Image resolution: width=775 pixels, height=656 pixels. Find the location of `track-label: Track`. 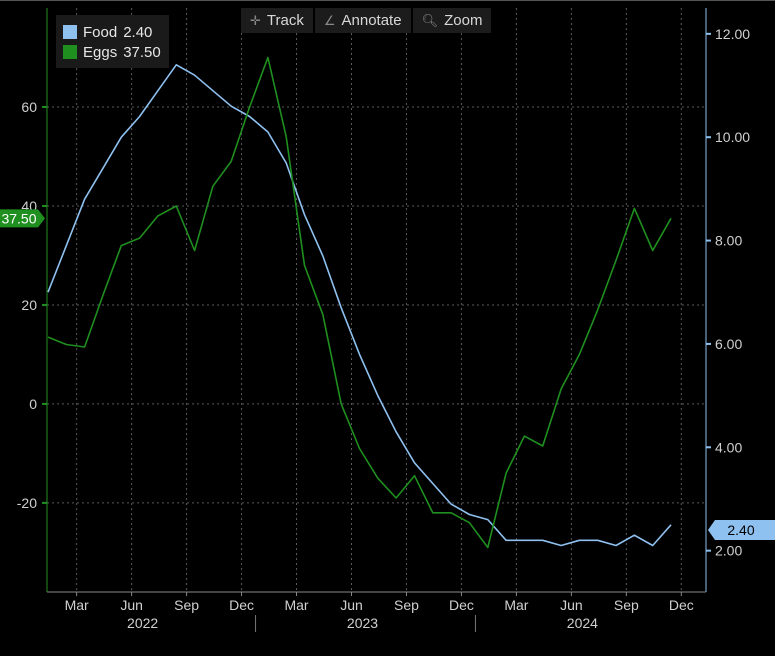

track-label: Track is located at coordinates (285, 20).